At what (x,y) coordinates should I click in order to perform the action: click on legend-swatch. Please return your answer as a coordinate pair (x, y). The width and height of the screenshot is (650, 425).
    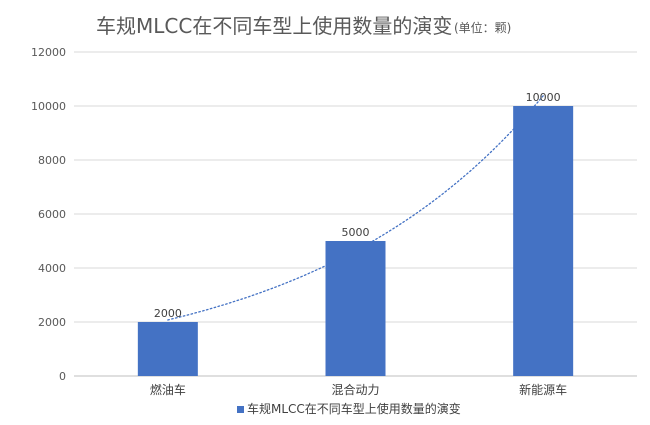
    Looking at the image, I should click on (240, 409).